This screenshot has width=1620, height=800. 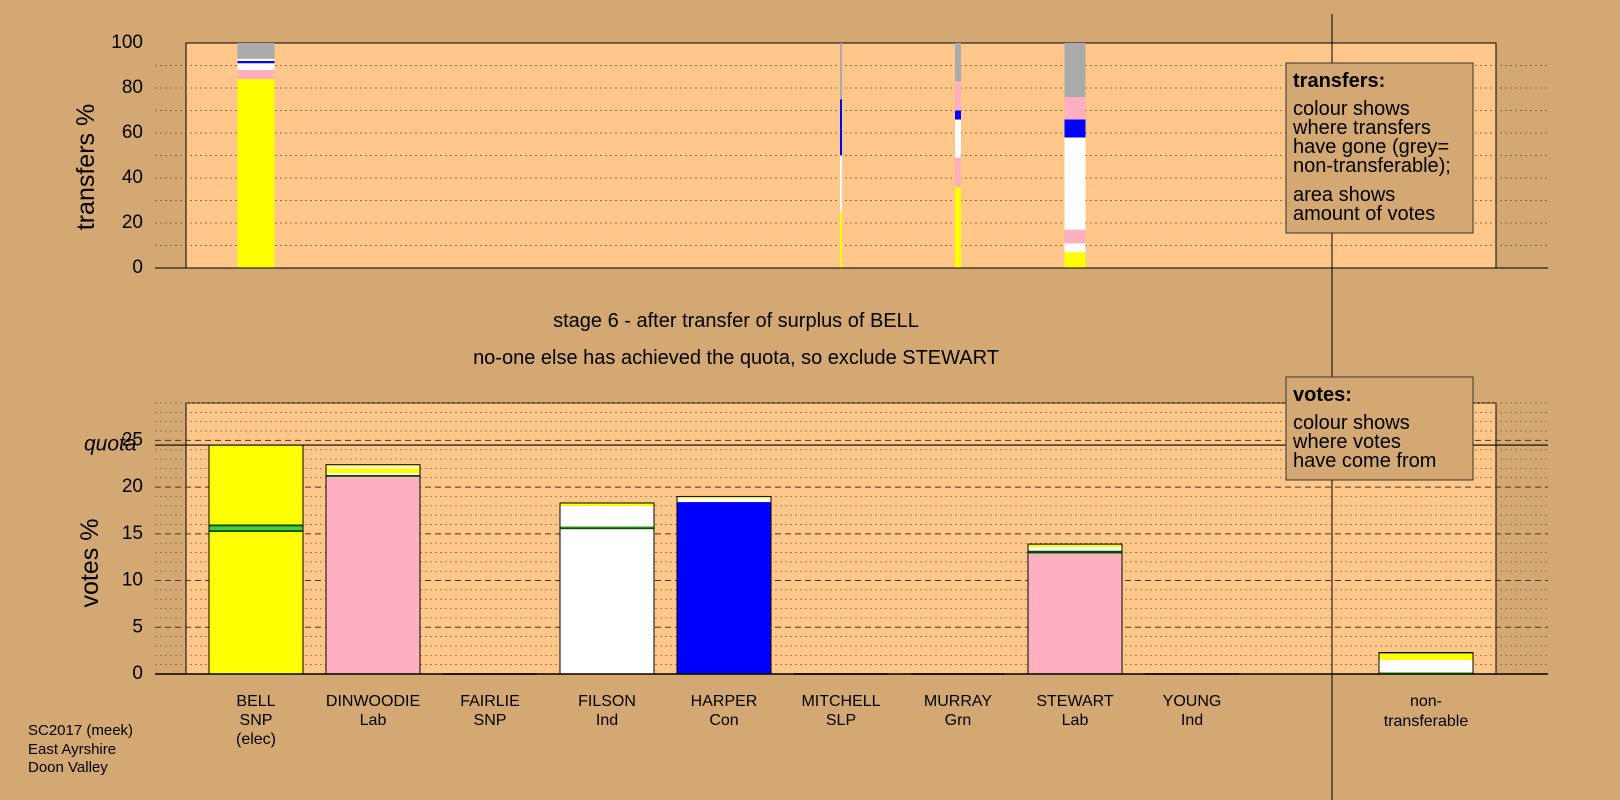 What do you see at coordinates (1346, 442) in the screenshot?
I see `legend-votes-line: where votes` at bounding box center [1346, 442].